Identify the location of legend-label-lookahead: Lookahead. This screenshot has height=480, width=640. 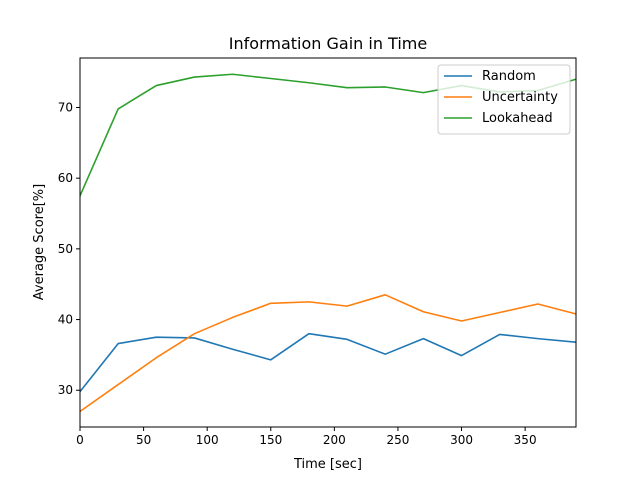
(517, 118).